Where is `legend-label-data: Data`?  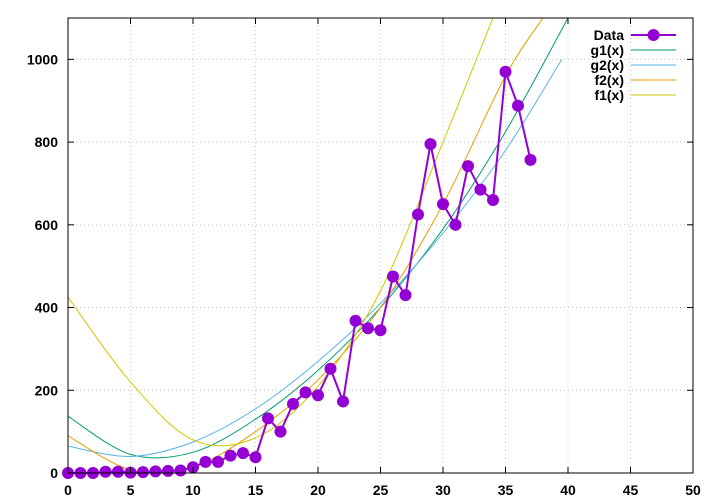 legend-label-data: Data is located at coordinates (609, 35).